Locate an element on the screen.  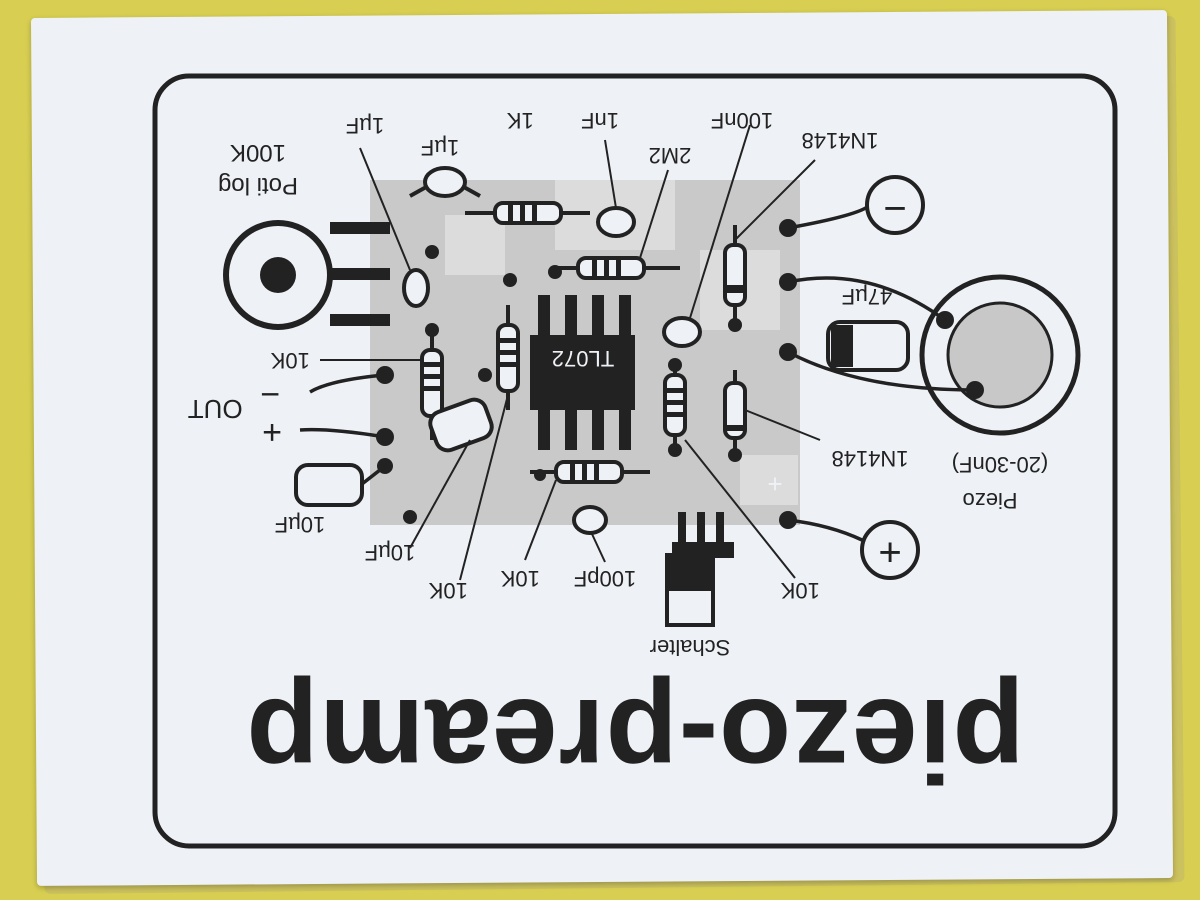
potentiometer is located at coordinates (306, 275).